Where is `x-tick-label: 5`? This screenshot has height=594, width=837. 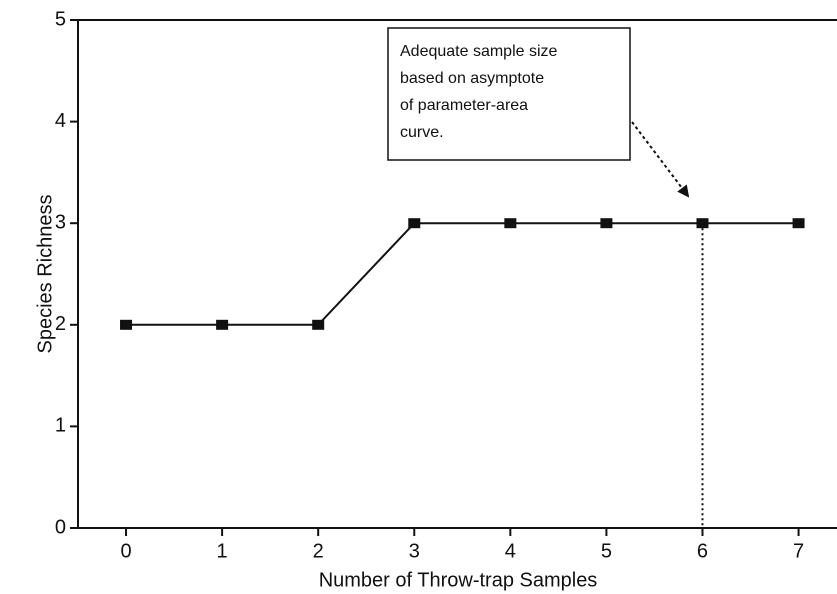
x-tick-label: 5 is located at coordinates (606, 551).